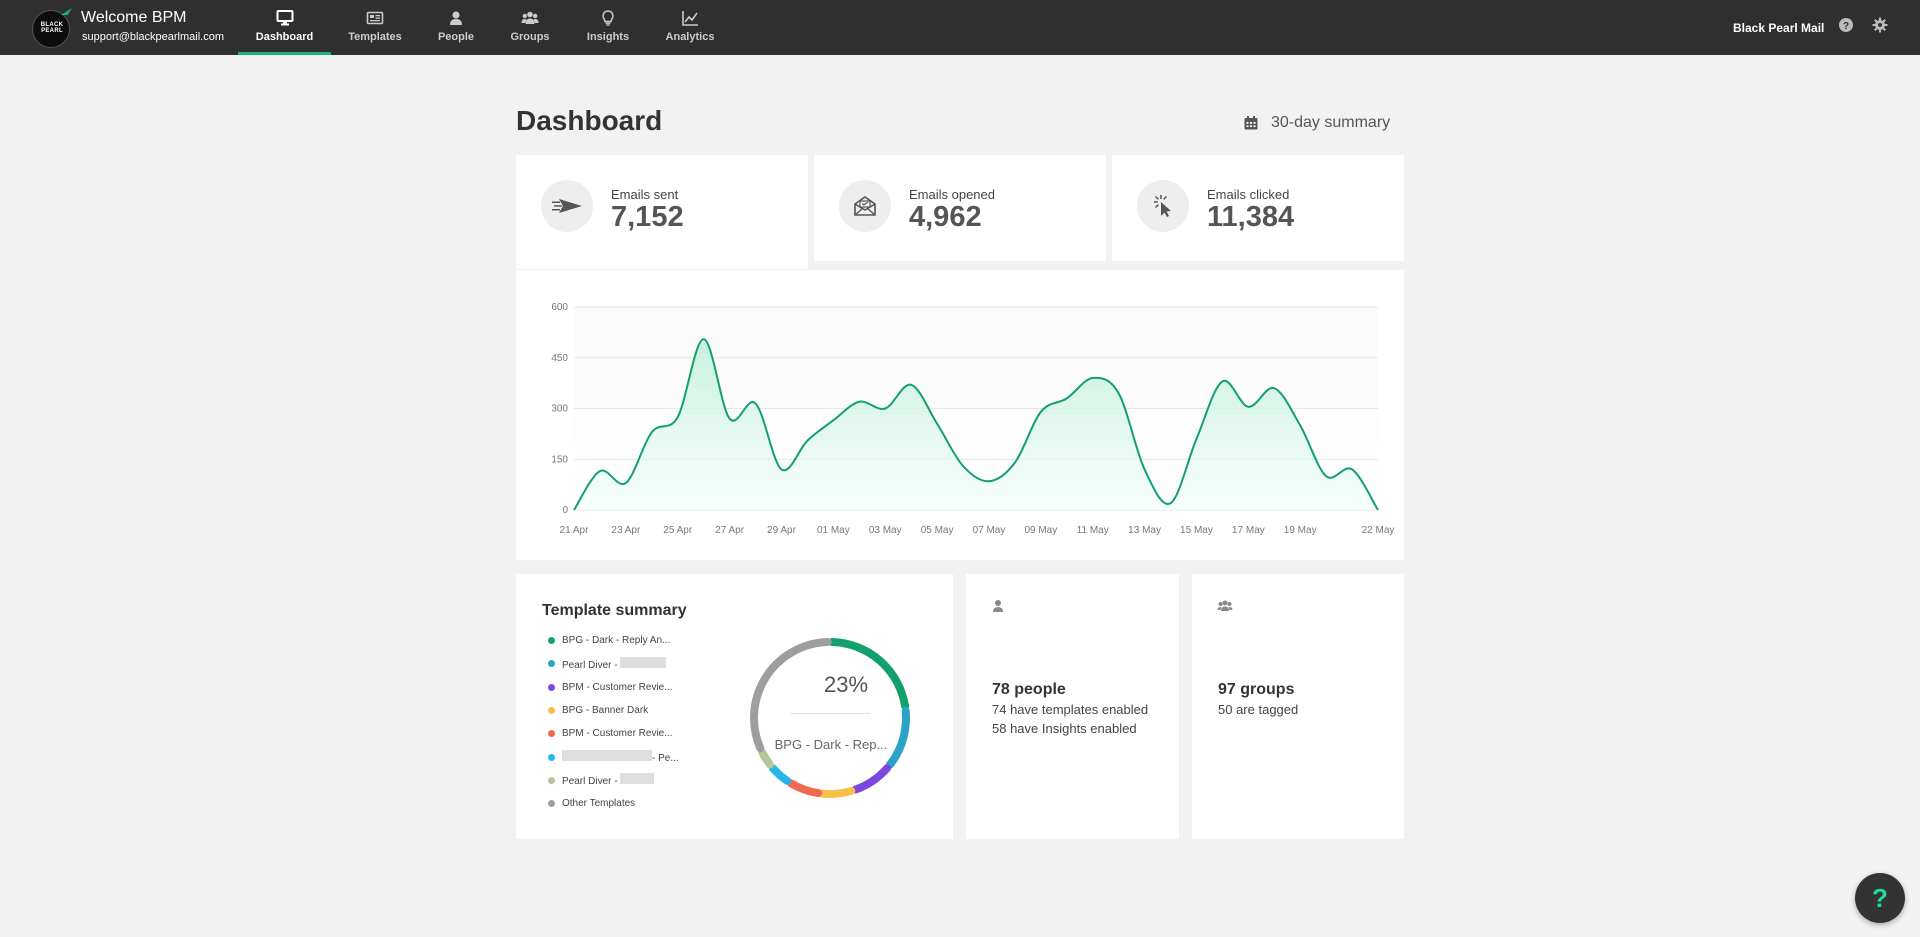 The image size is (1920, 937). Describe the element at coordinates (605, 711) in the screenshot. I see `legend-label: BPG - Banner Dark` at that location.